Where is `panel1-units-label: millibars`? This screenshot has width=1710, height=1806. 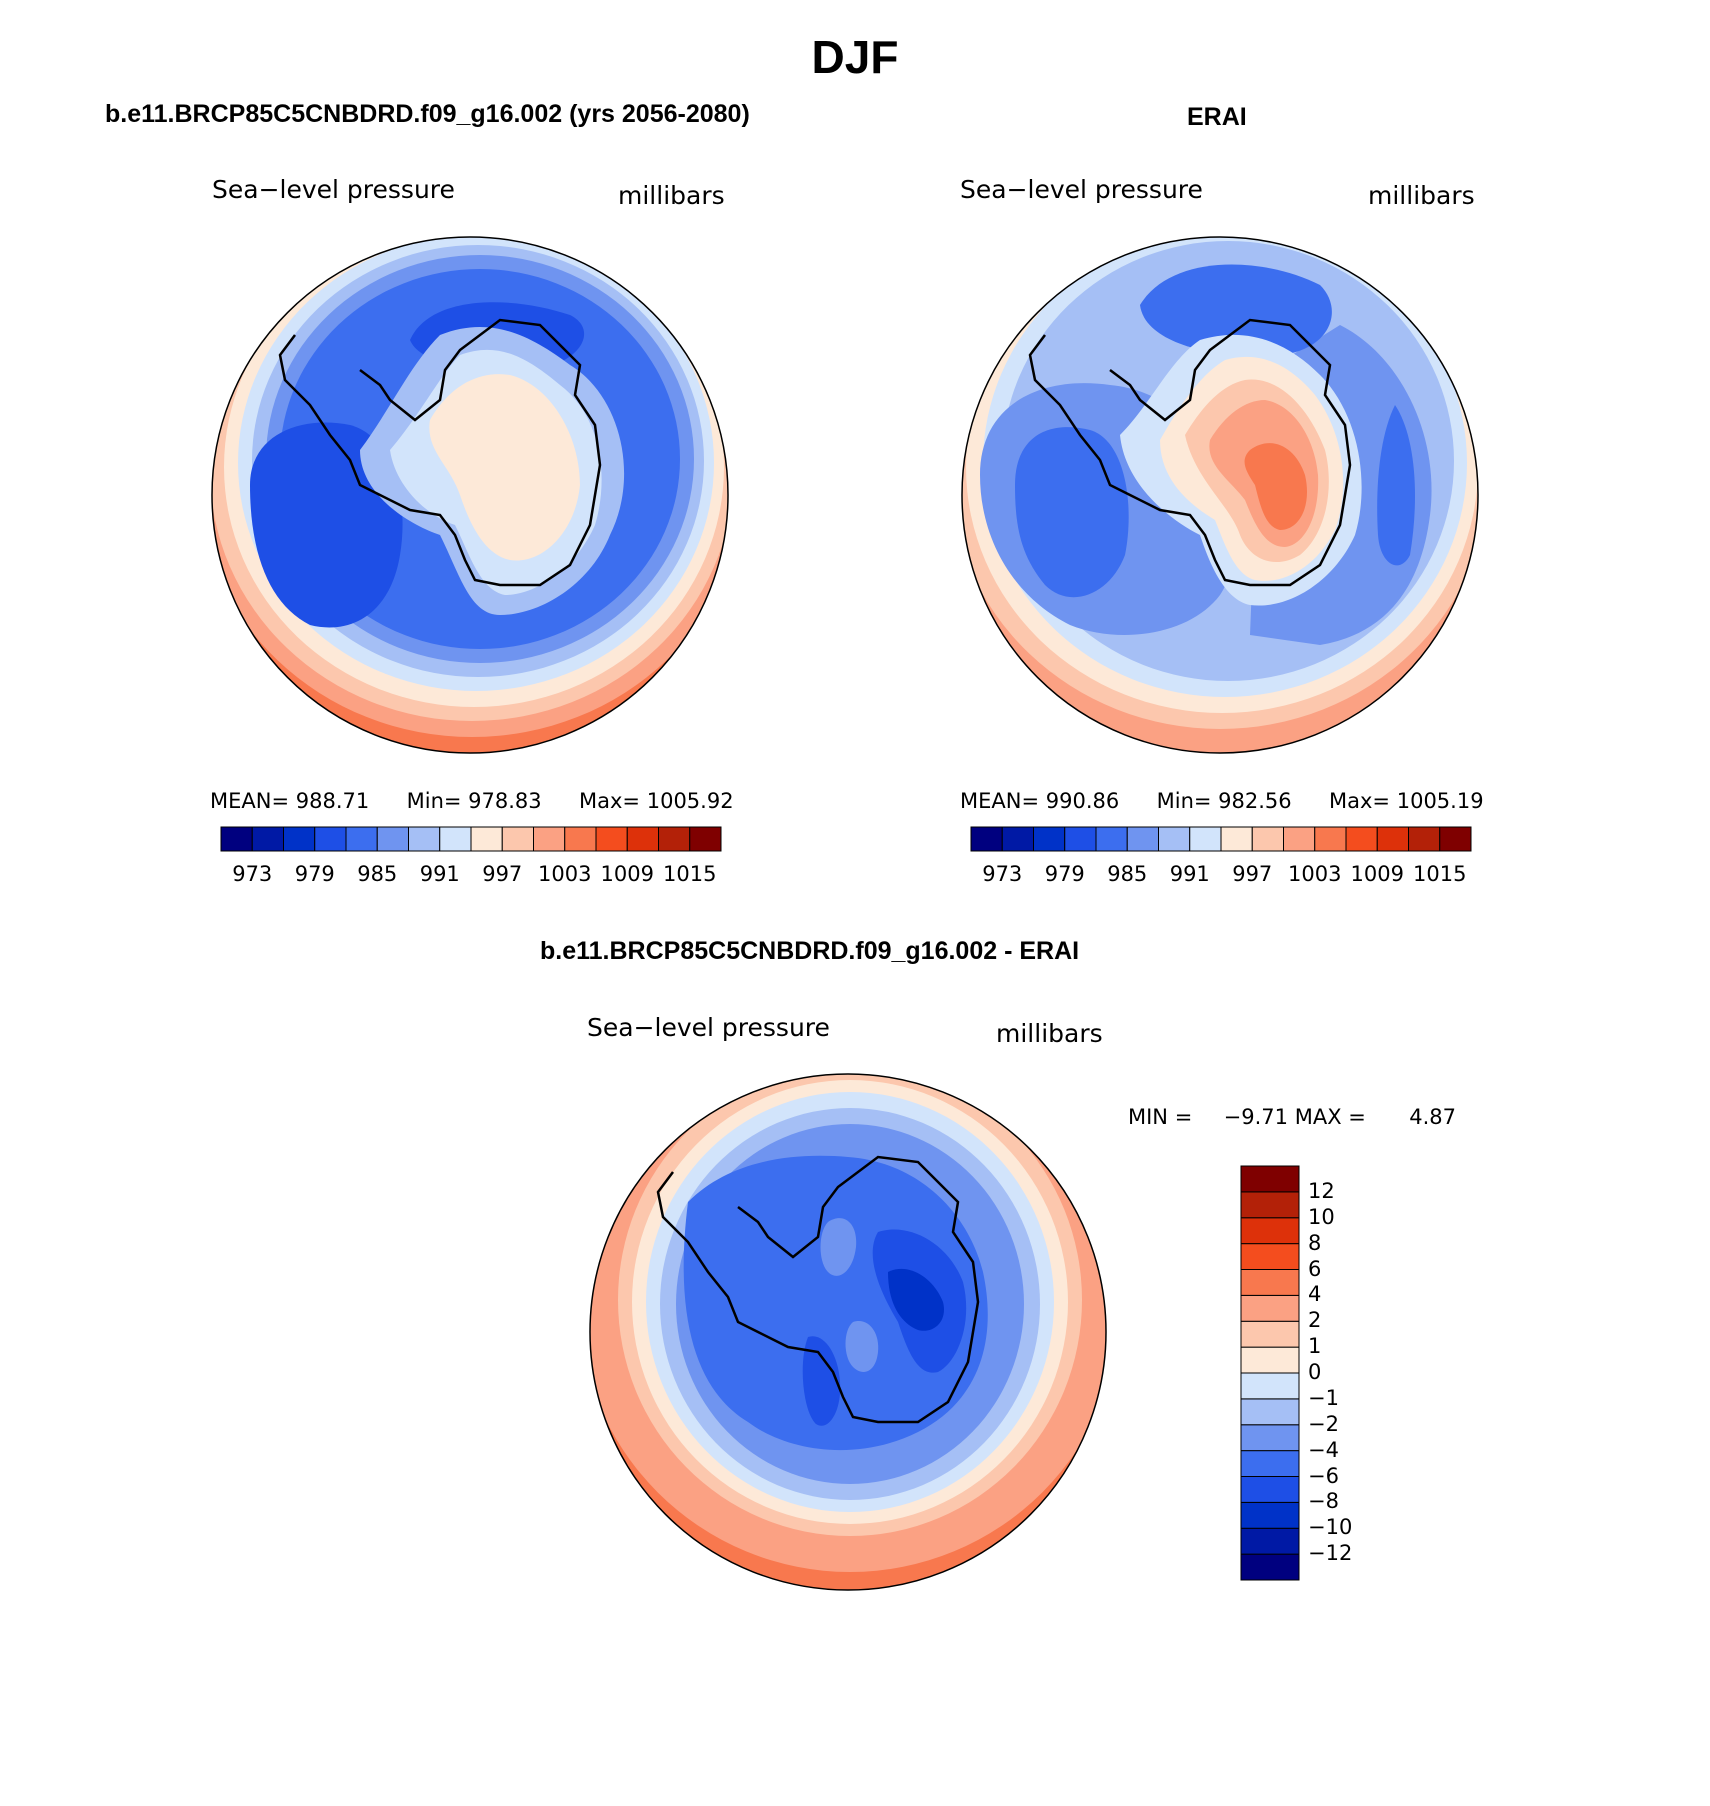 panel1-units-label: millibars is located at coordinates (671, 195).